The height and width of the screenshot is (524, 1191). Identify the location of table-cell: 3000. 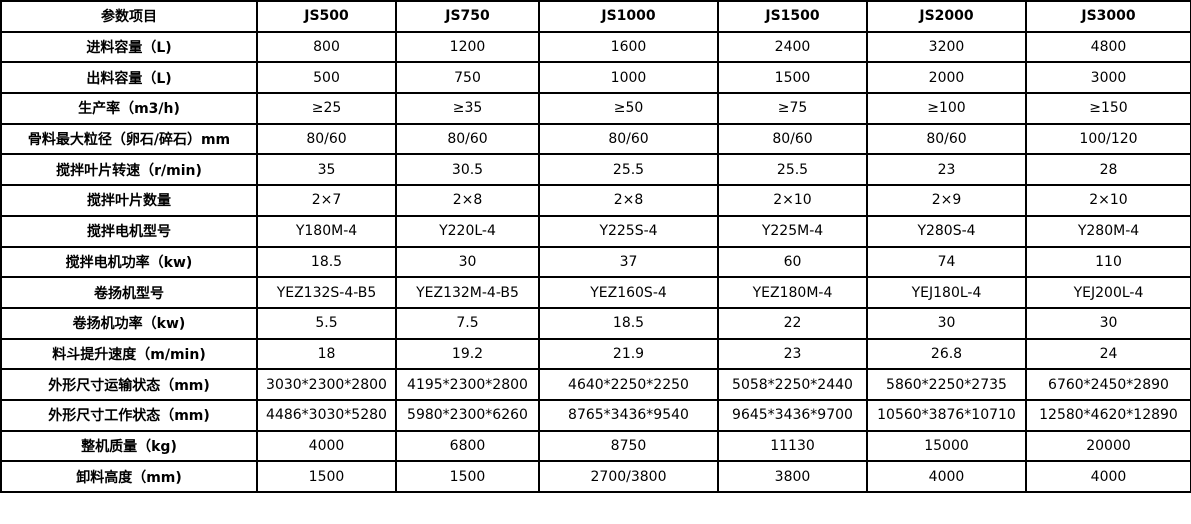
(1108, 78).